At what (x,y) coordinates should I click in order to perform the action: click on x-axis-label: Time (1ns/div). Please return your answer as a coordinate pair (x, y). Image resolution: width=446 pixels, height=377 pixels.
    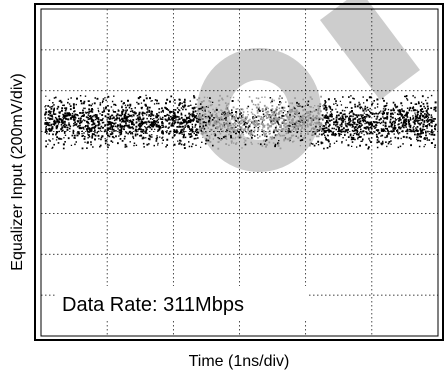
    Looking at the image, I should click on (239, 361).